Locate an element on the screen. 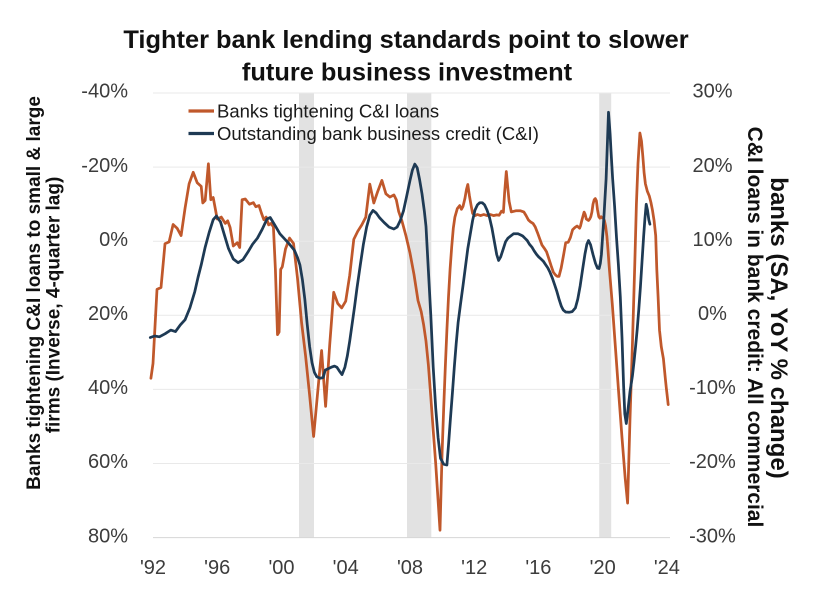  svg-text: 60% is located at coordinates (108, 462).